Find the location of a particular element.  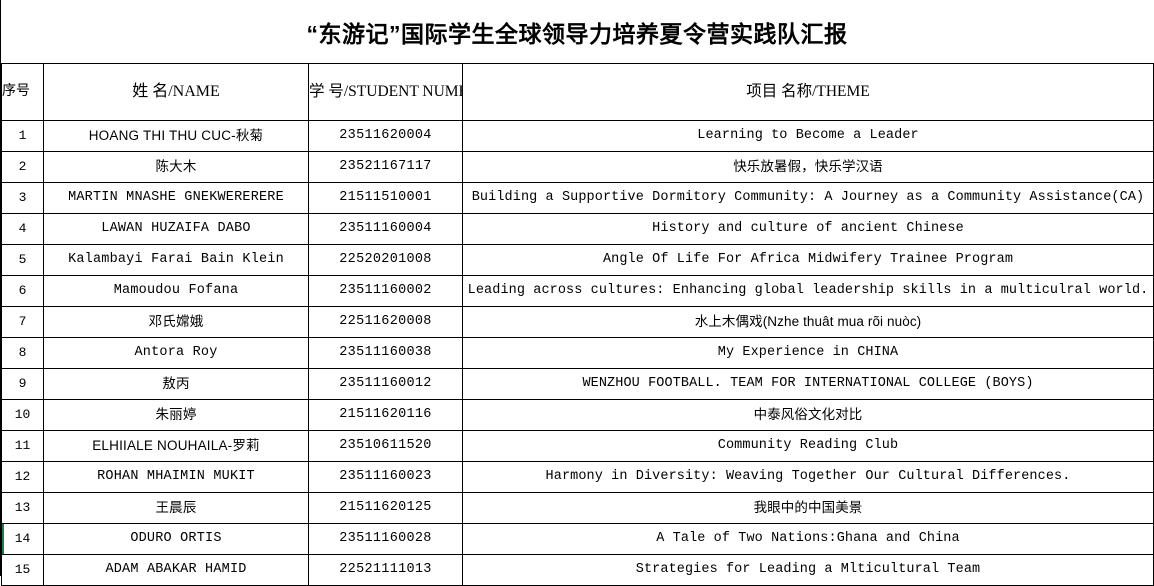

cell-theme: 快乐放暑假，快乐学汉语 is located at coordinates (808, 167).